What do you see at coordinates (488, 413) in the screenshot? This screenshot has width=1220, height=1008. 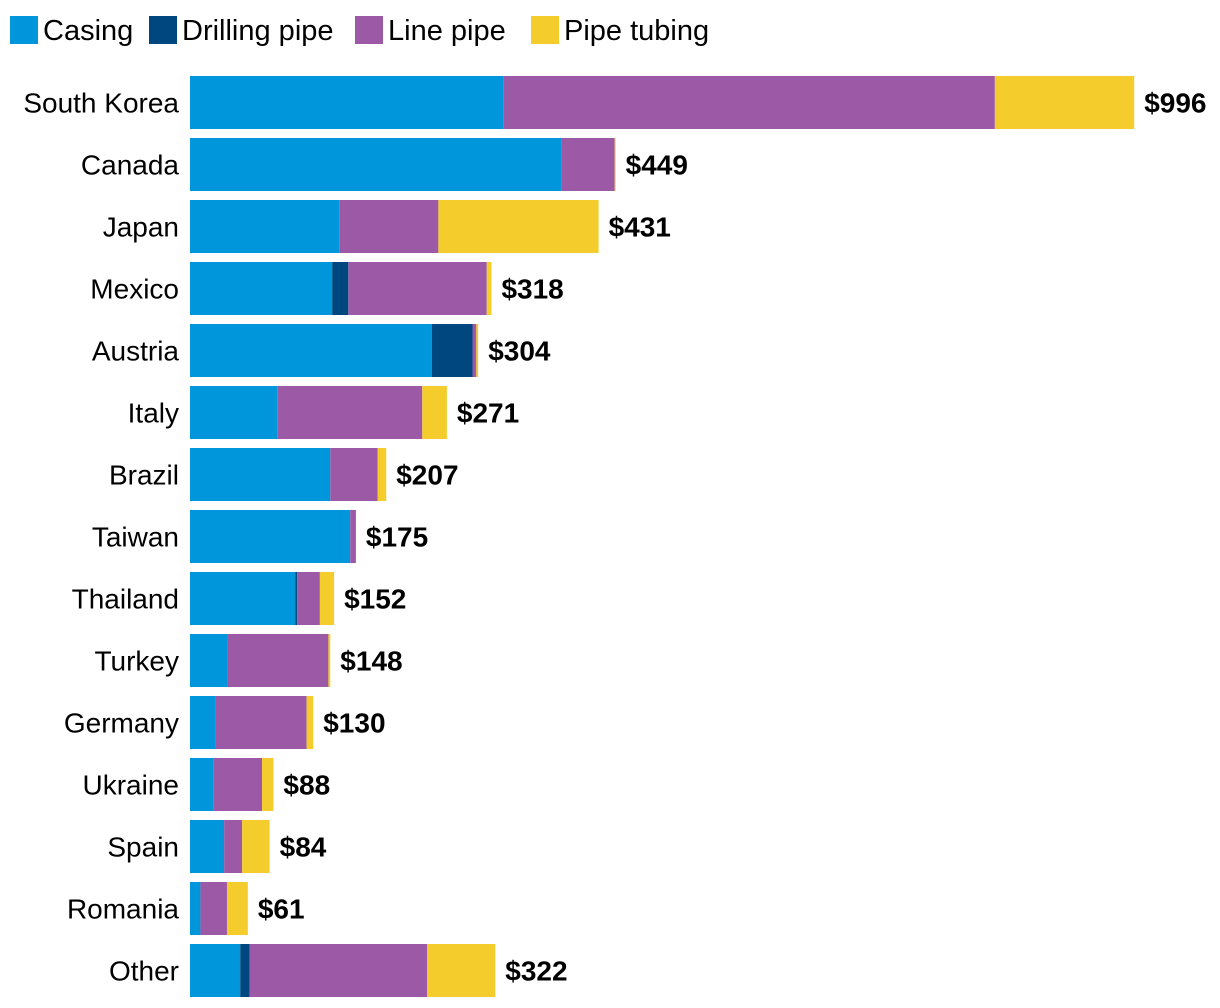 I see `total-label-italy: $271` at bounding box center [488, 413].